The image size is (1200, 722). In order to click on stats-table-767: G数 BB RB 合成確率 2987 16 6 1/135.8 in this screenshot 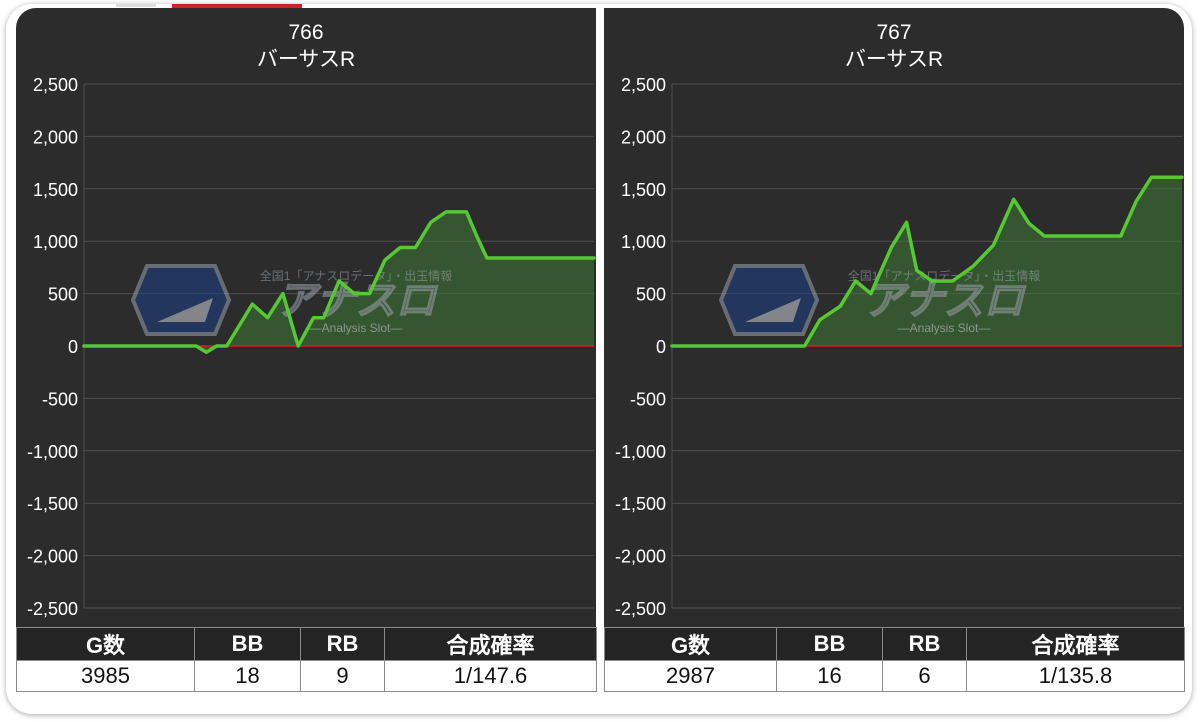, I will do `click(894, 659)`.